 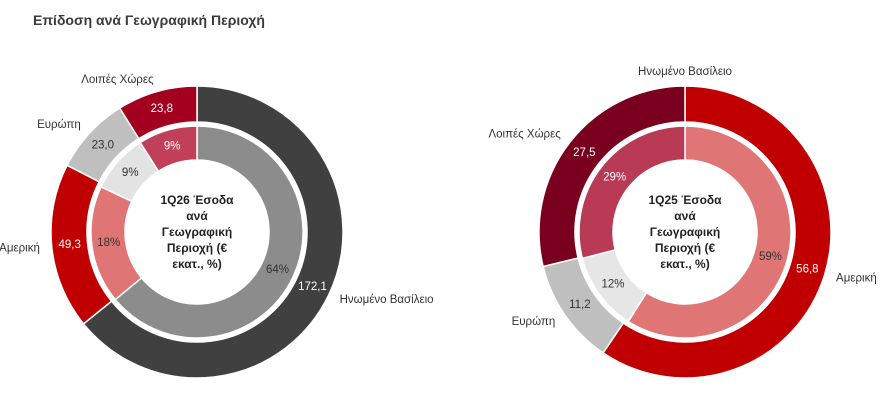 What do you see at coordinates (312, 287) in the screenshot?
I see `value-label: 172,1` at bounding box center [312, 287].